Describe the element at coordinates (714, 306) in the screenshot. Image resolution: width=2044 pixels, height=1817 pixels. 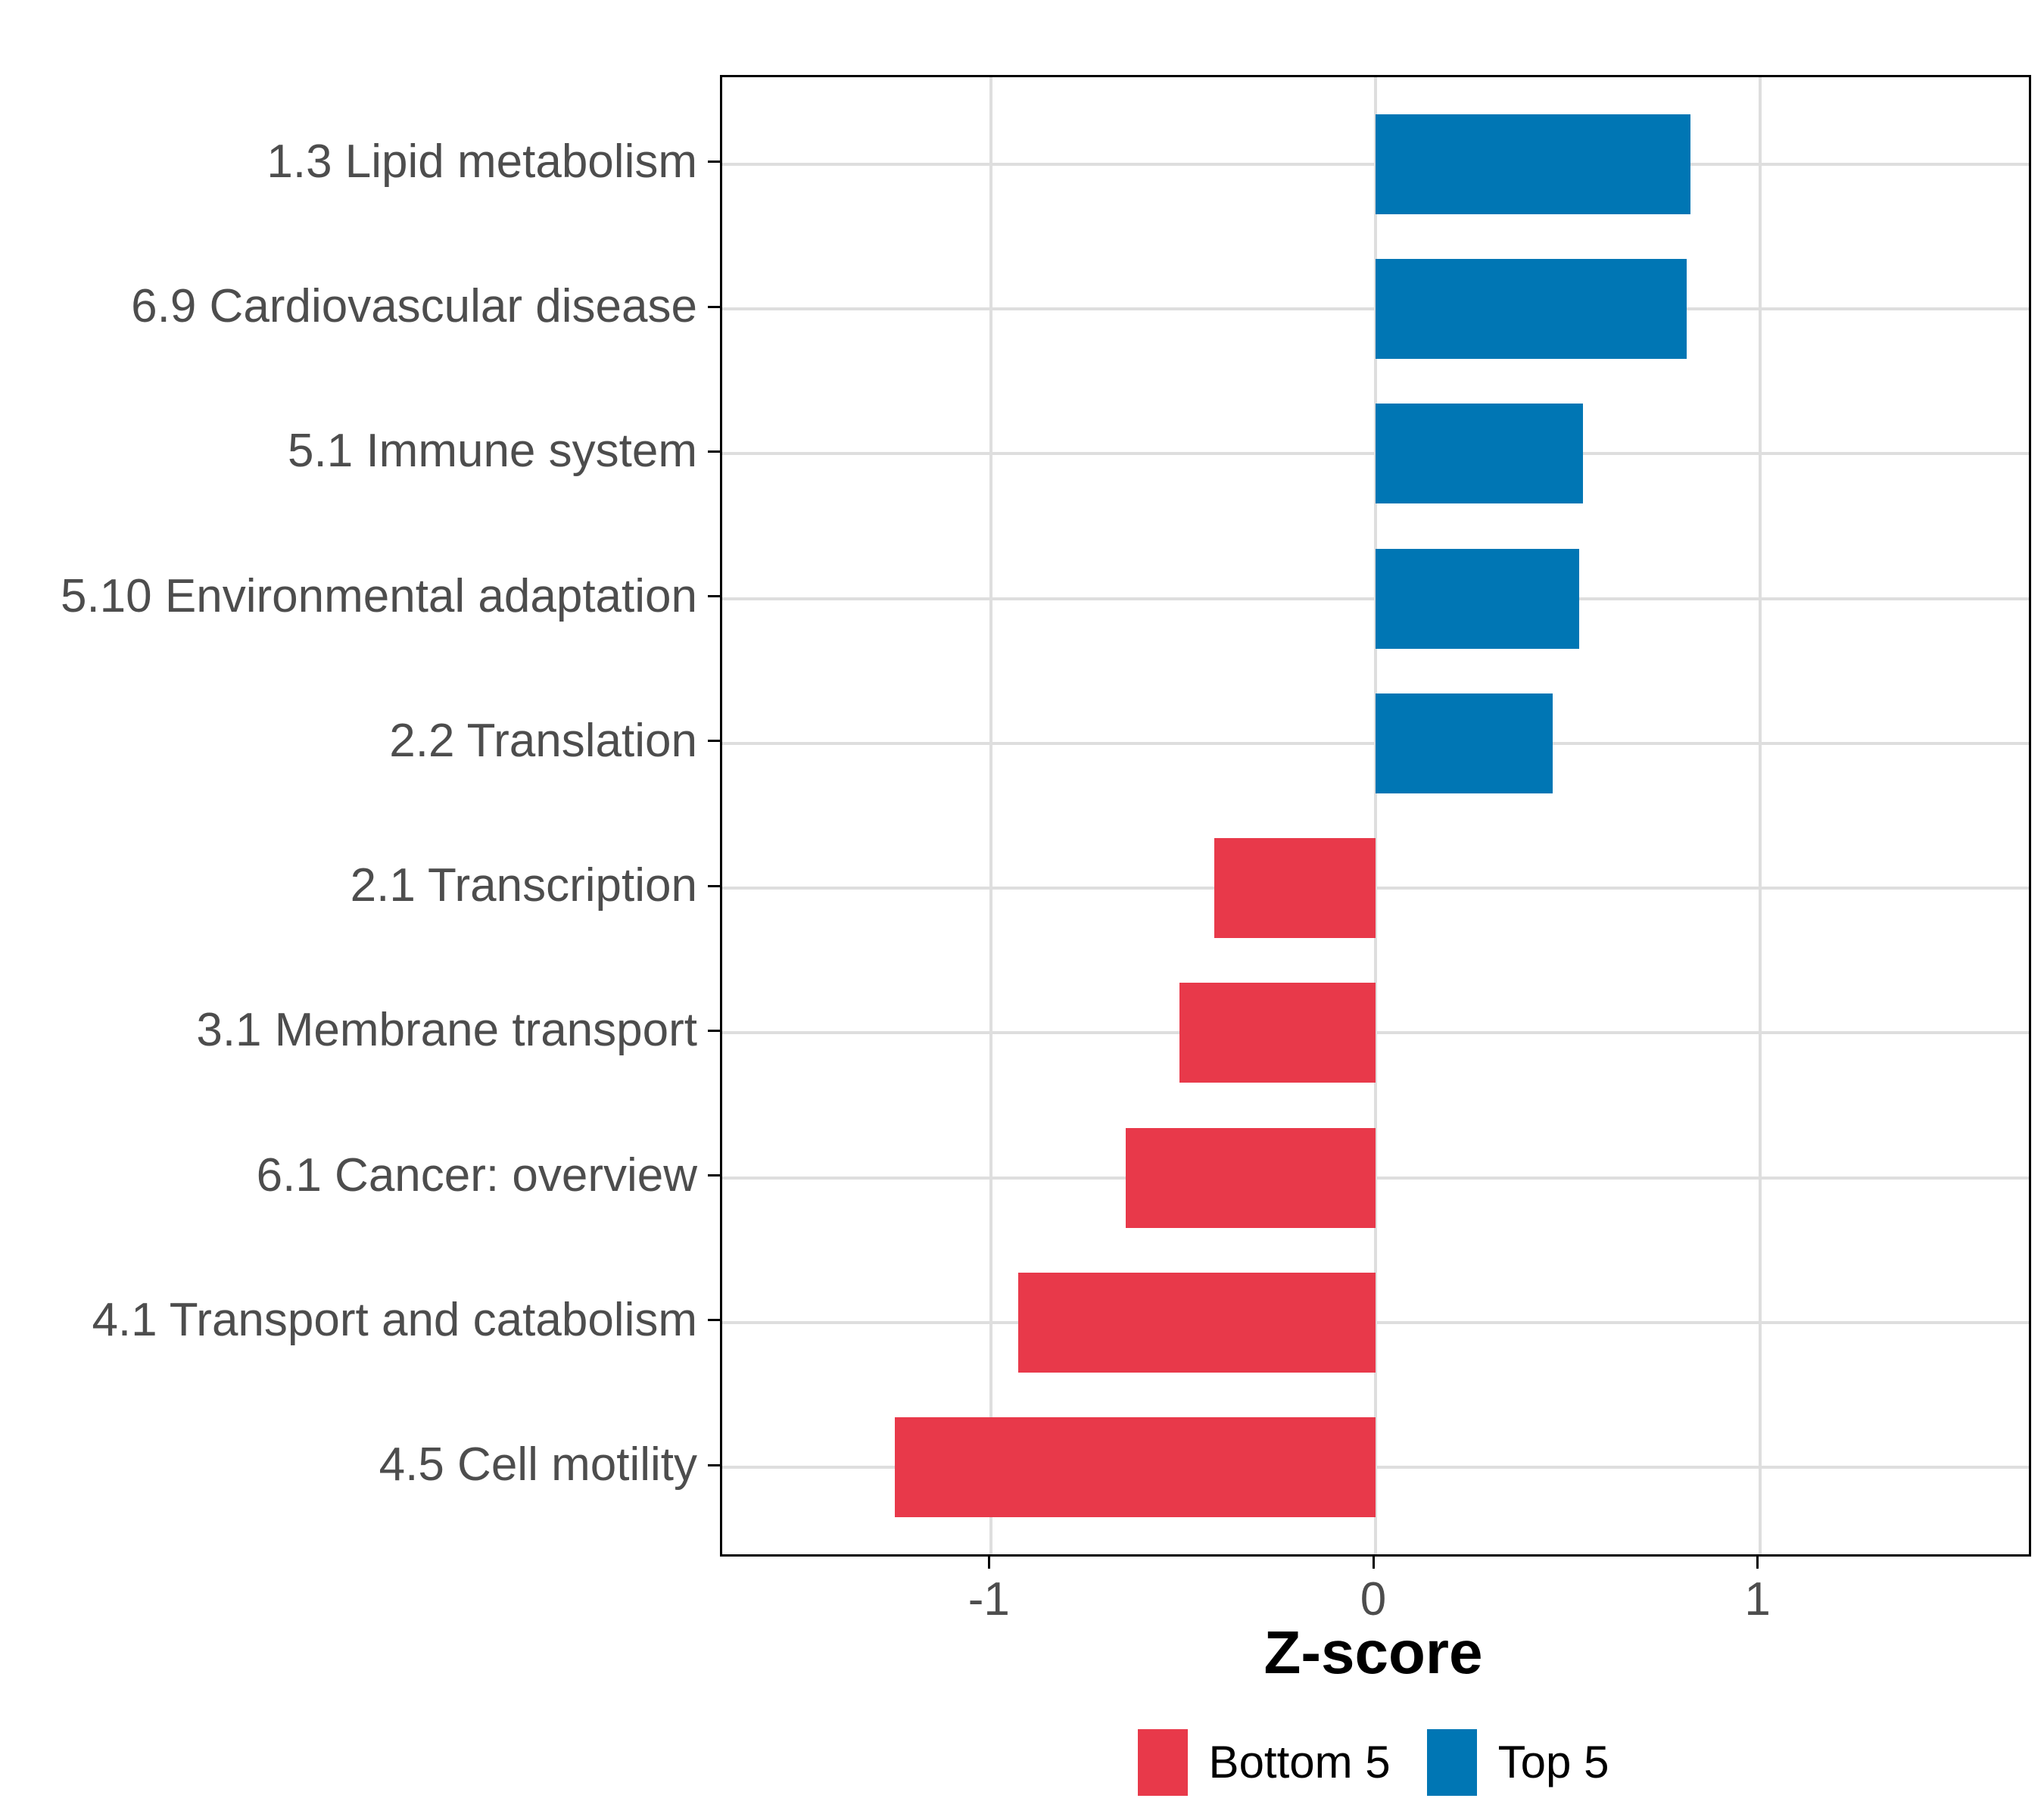
I see `y-tick-6-9-cardiovascular-disease` at that location.